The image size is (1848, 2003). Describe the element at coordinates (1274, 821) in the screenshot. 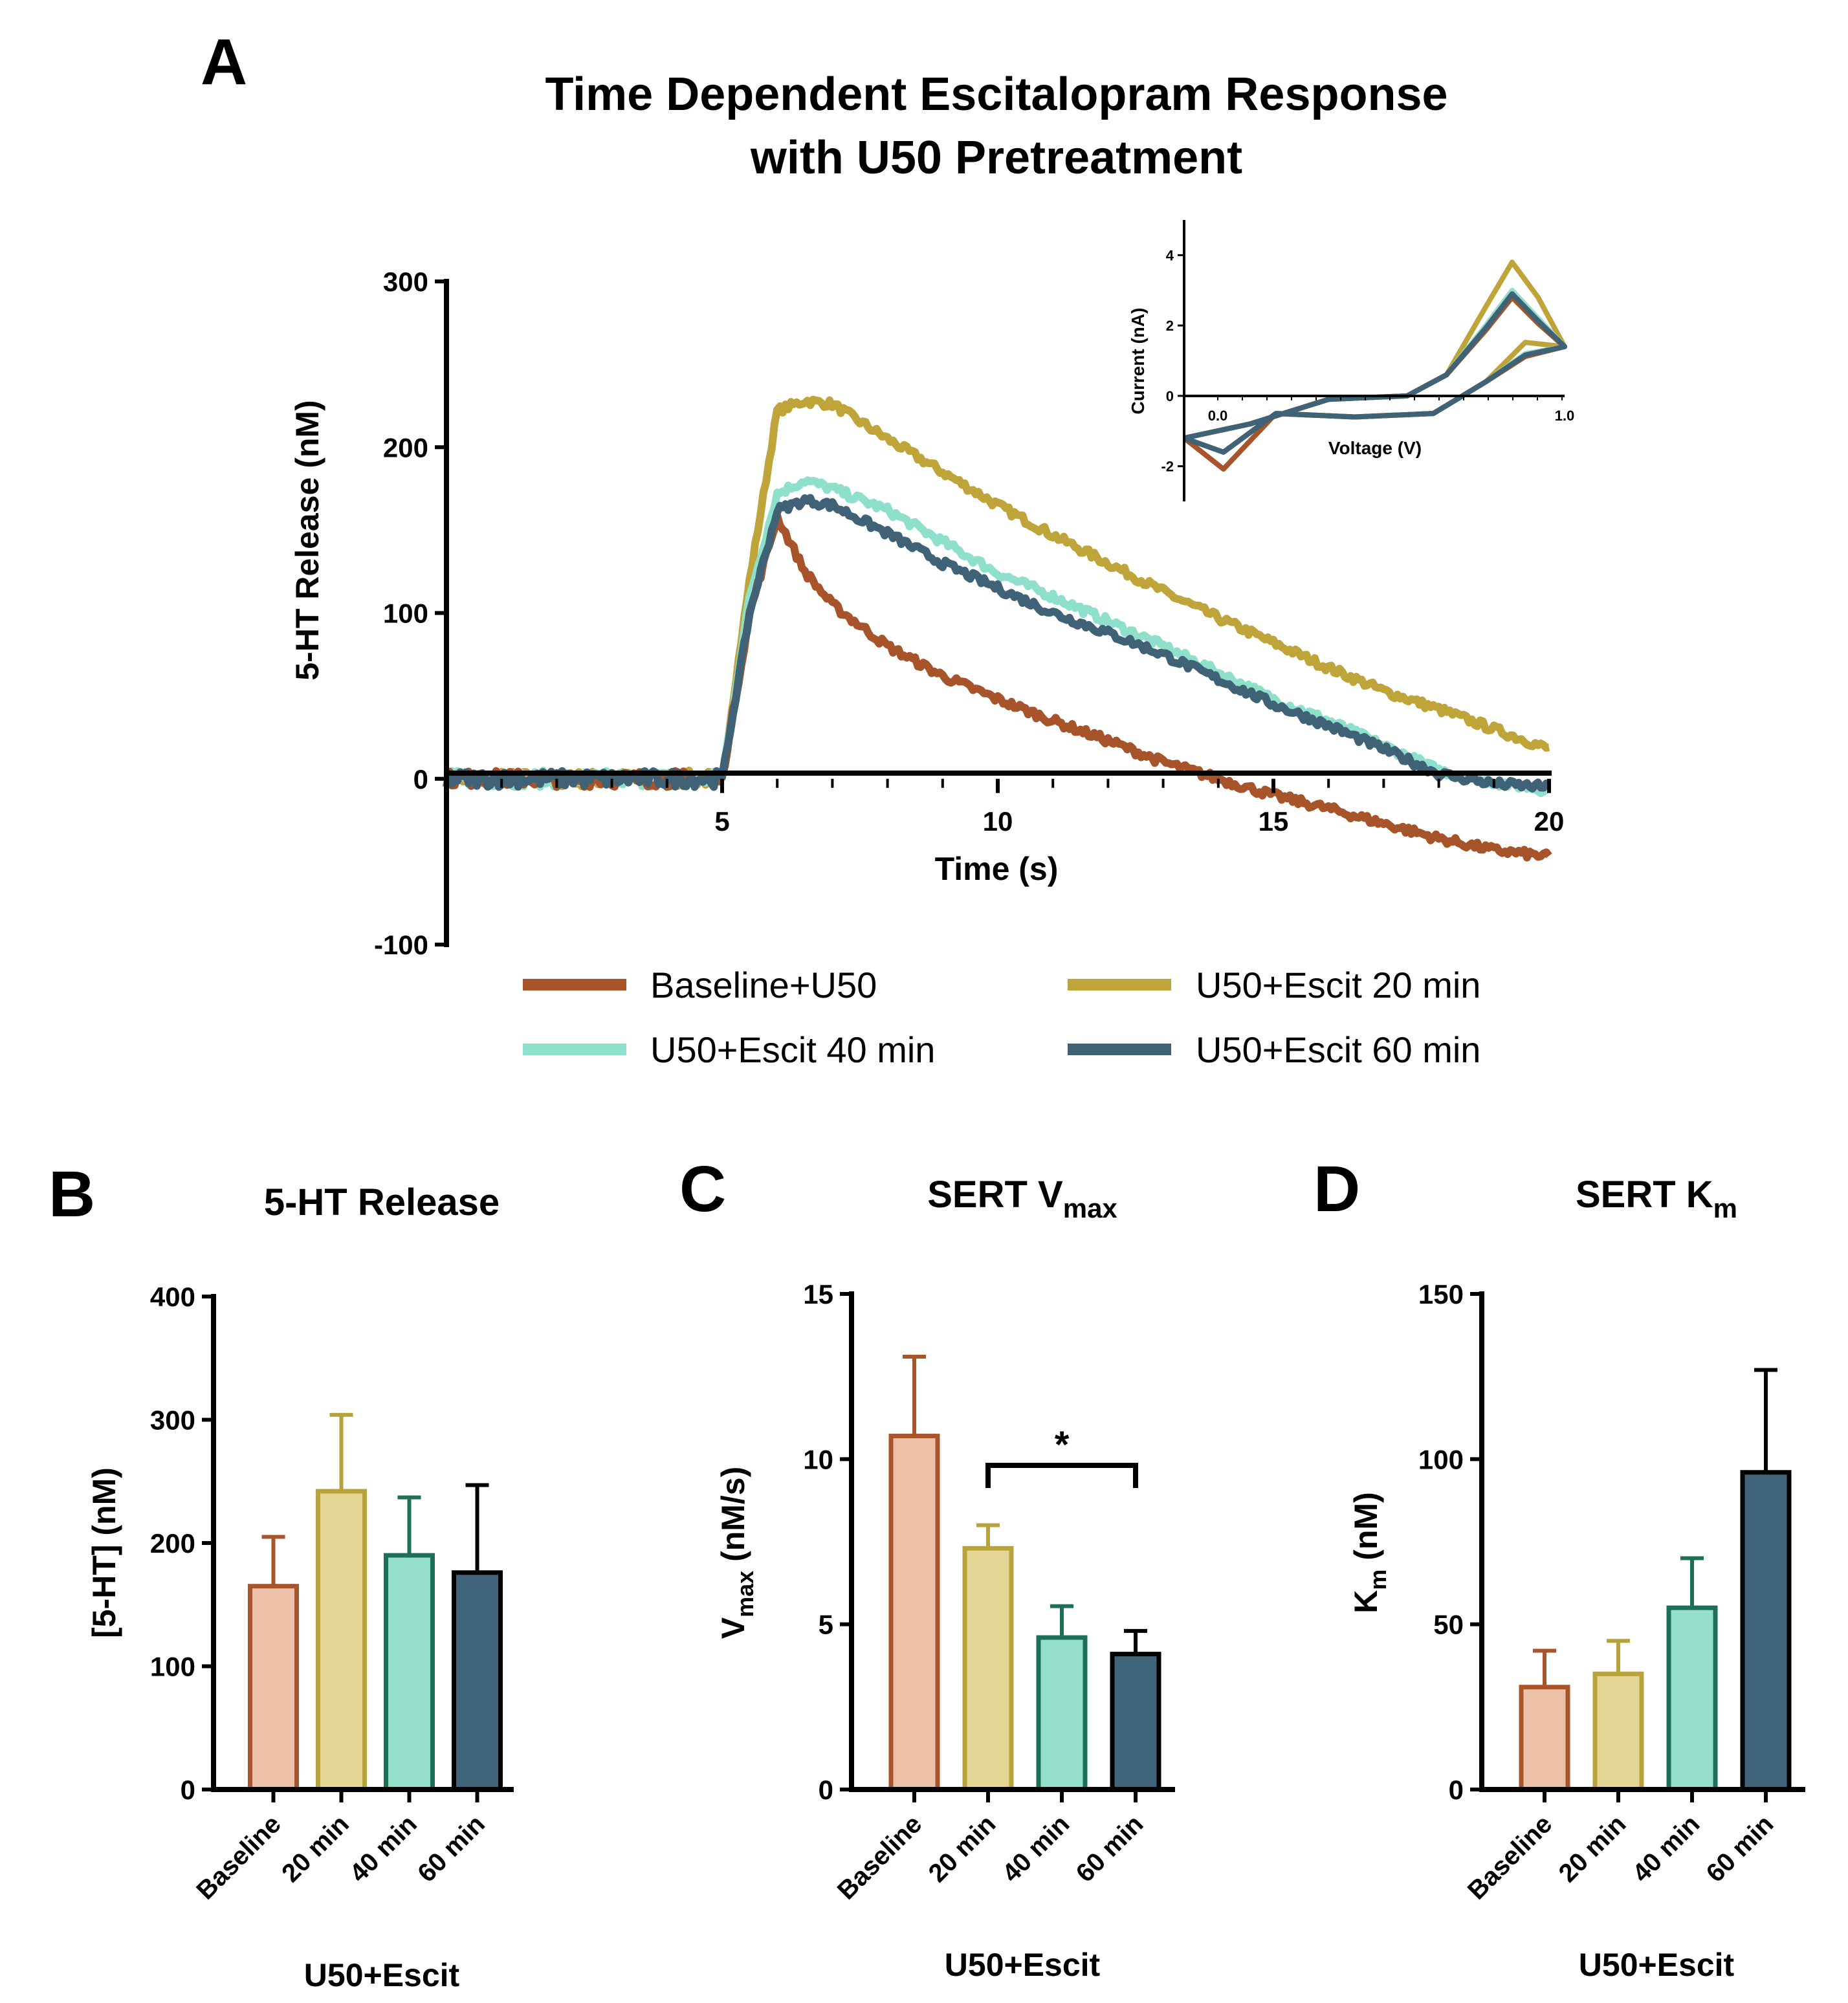

I see `panel-a-x-tick-label-2: 15` at that location.